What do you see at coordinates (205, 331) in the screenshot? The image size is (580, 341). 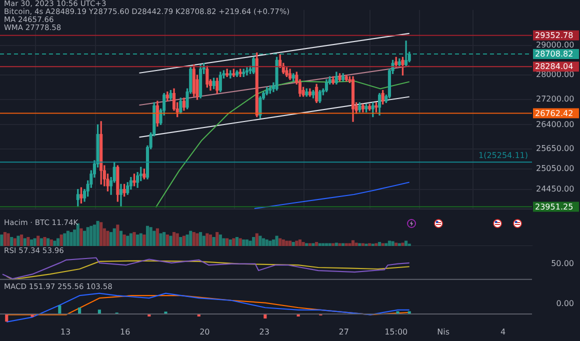 I see `x-tick-label: 20` at bounding box center [205, 331].